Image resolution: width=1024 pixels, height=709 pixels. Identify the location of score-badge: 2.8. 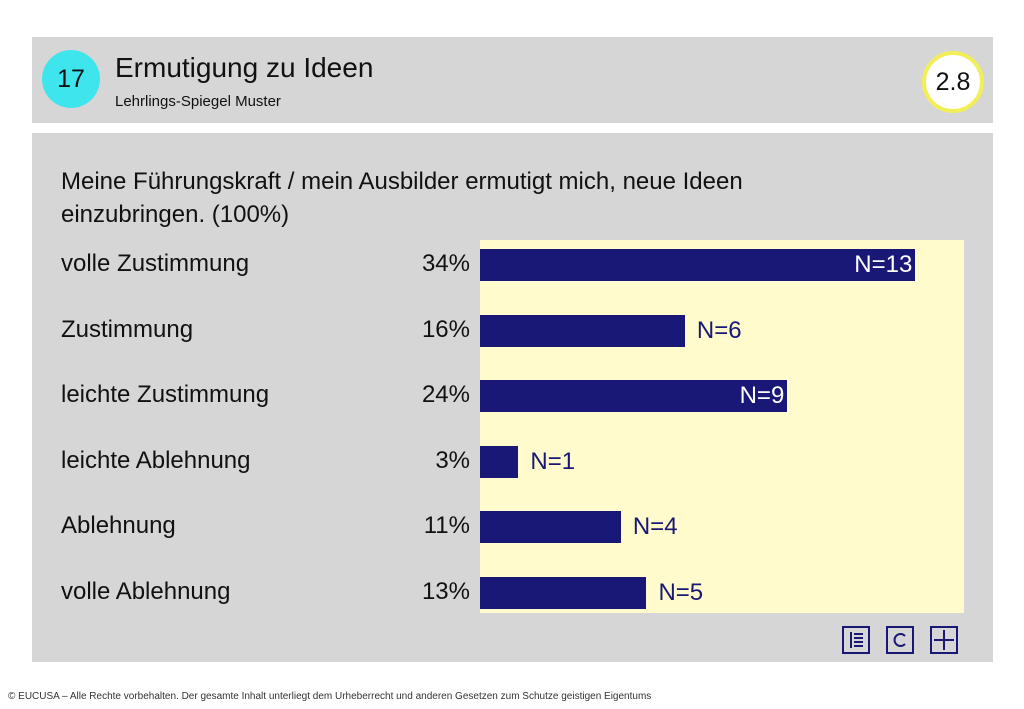
(953, 82).